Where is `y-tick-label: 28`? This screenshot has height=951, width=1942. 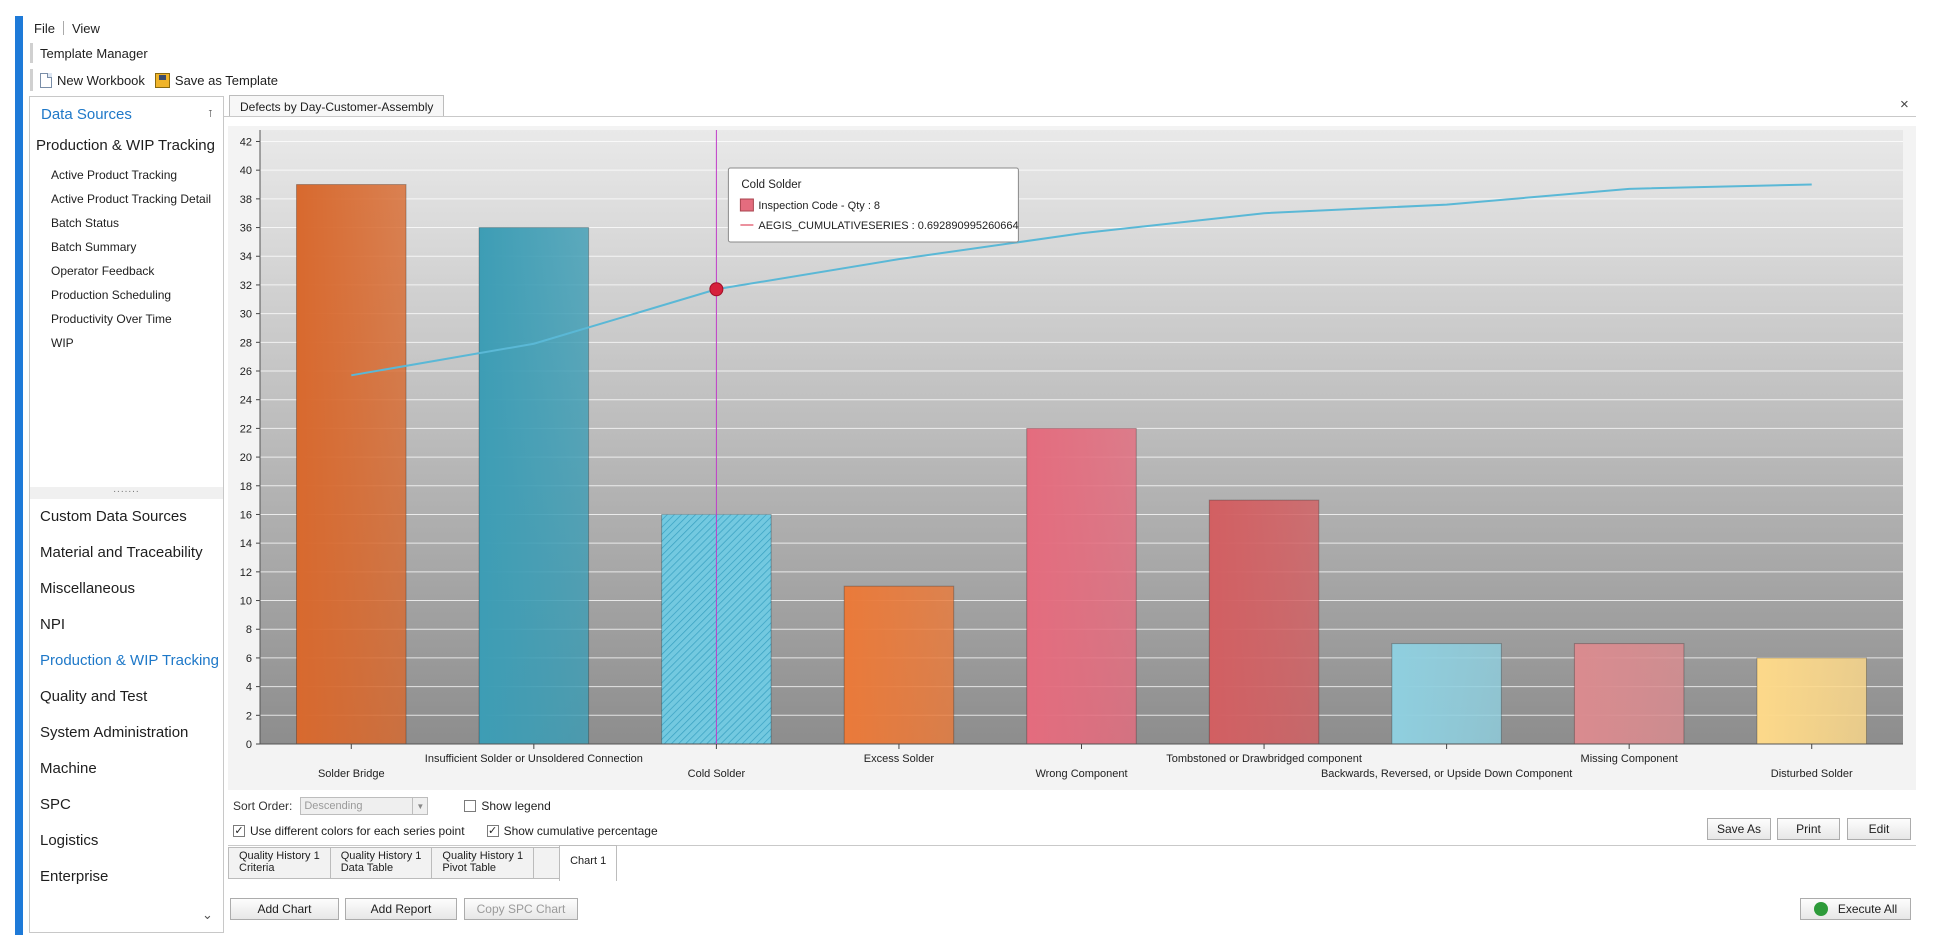
y-tick-label: 28 is located at coordinates (246, 343).